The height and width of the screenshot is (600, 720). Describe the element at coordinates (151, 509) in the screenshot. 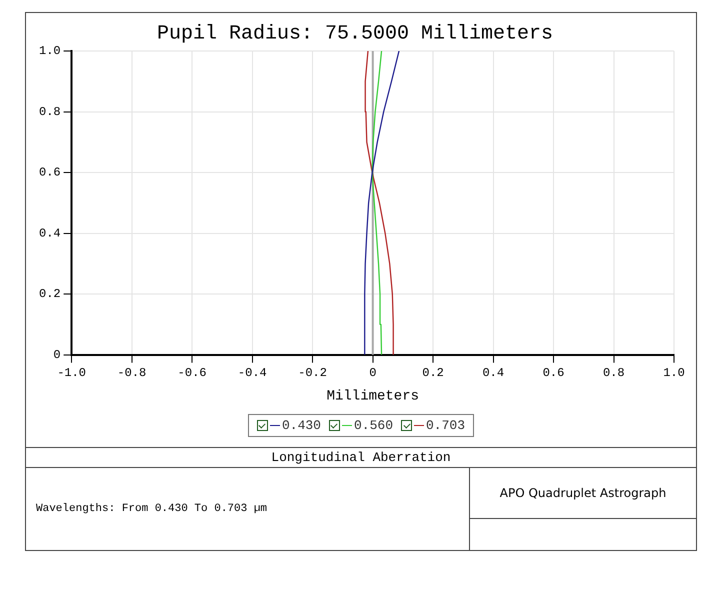

I see `text: Wavelengths: From 0.430 To 0.703 µm` at that location.